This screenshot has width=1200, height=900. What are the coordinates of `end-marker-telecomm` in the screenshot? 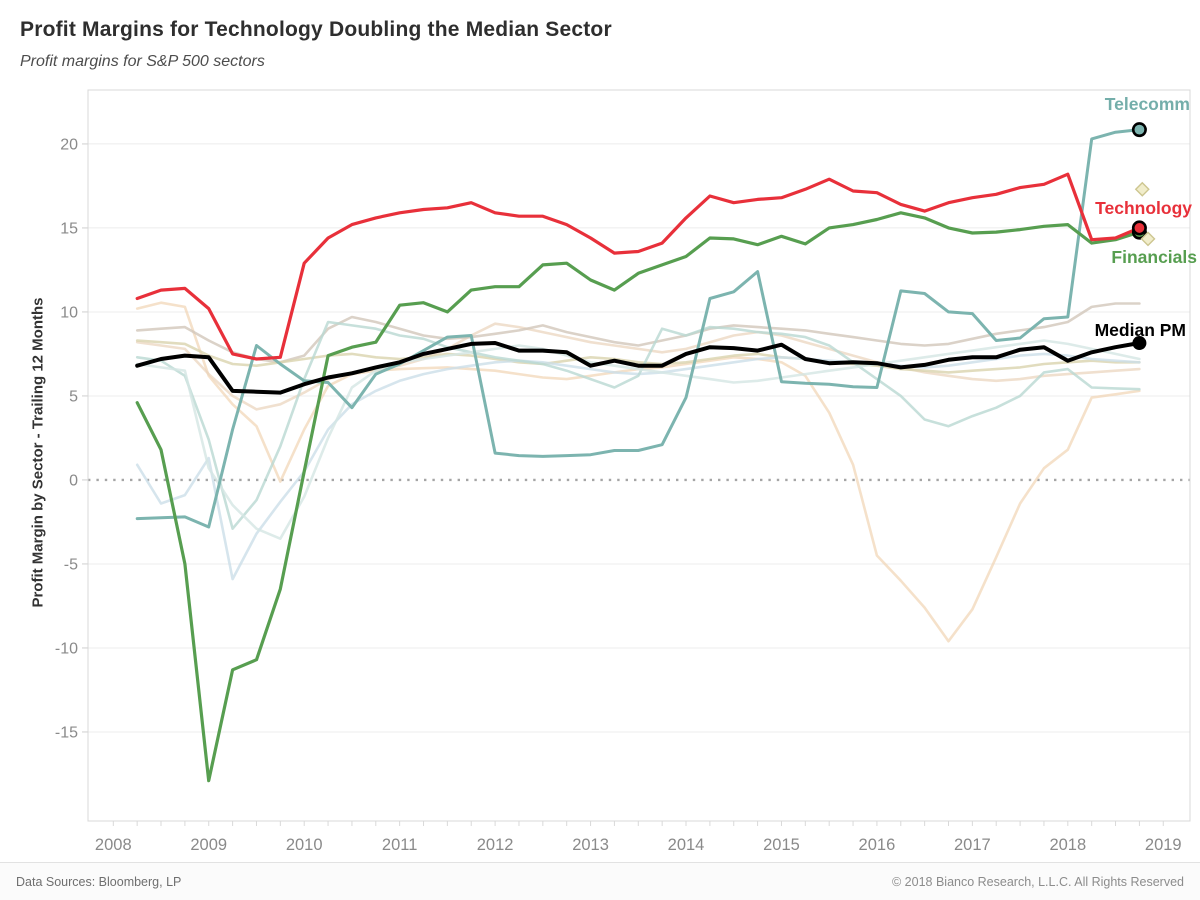 It's located at (1139, 130).